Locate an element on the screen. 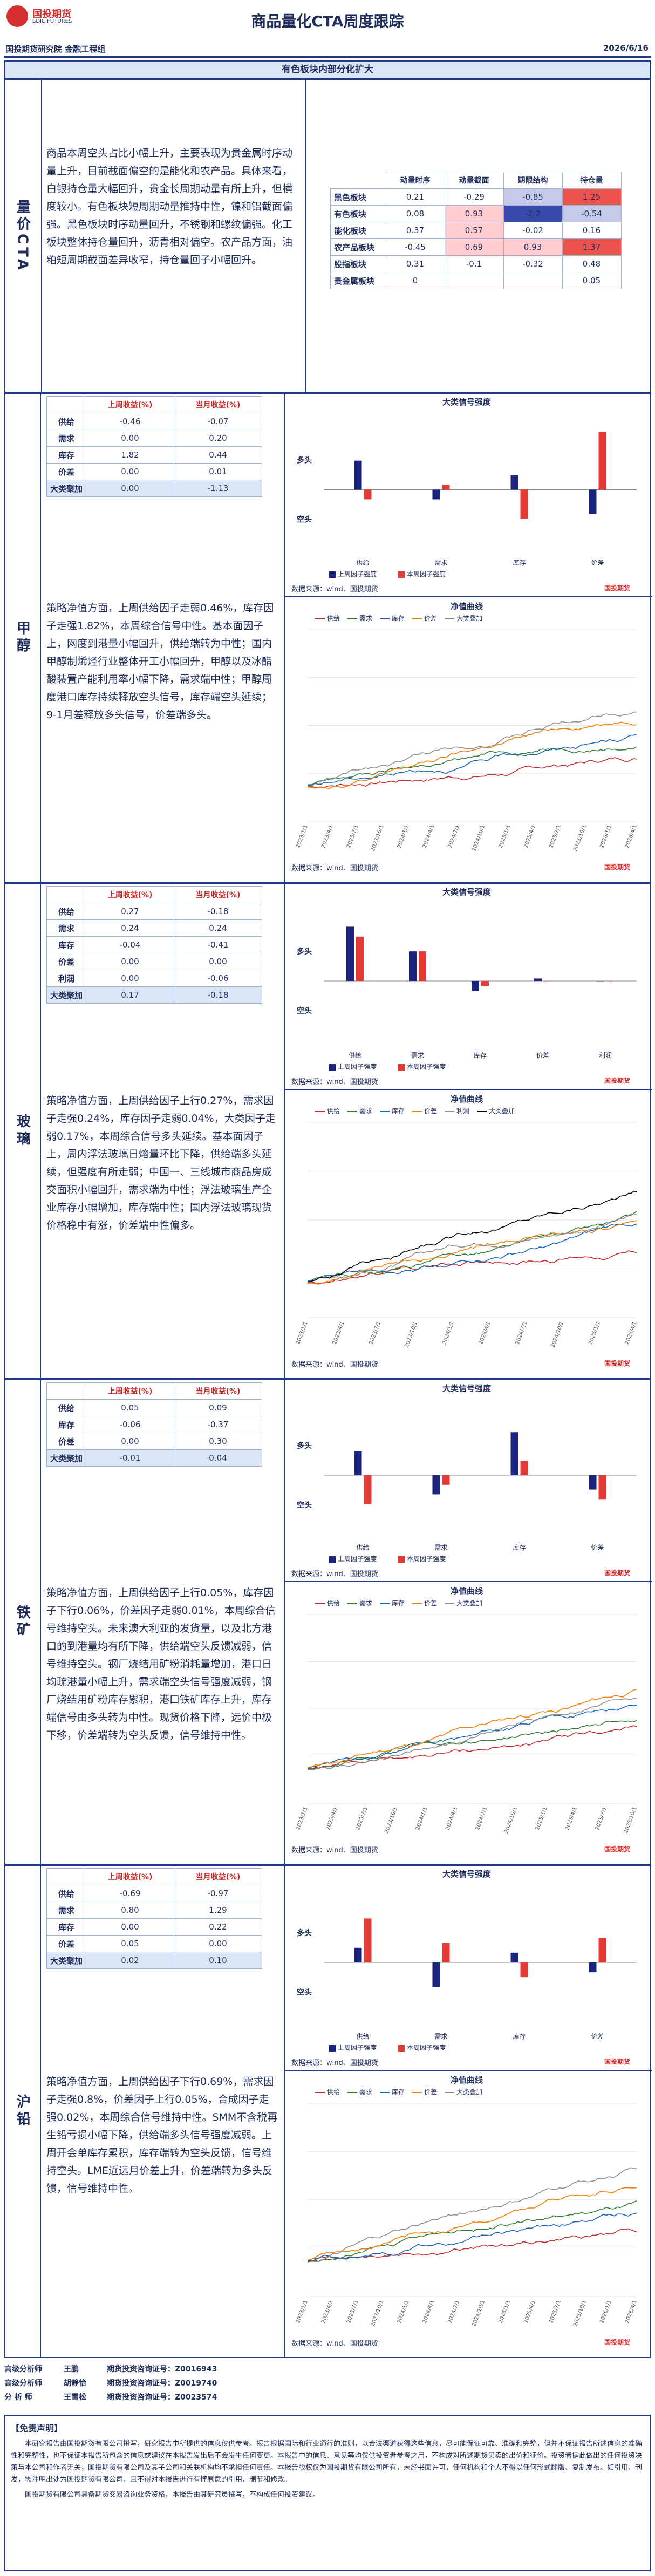 The height and width of the screenshot is (2576, 655). sector-value: 0.93 is located at coordinates (474, 213).